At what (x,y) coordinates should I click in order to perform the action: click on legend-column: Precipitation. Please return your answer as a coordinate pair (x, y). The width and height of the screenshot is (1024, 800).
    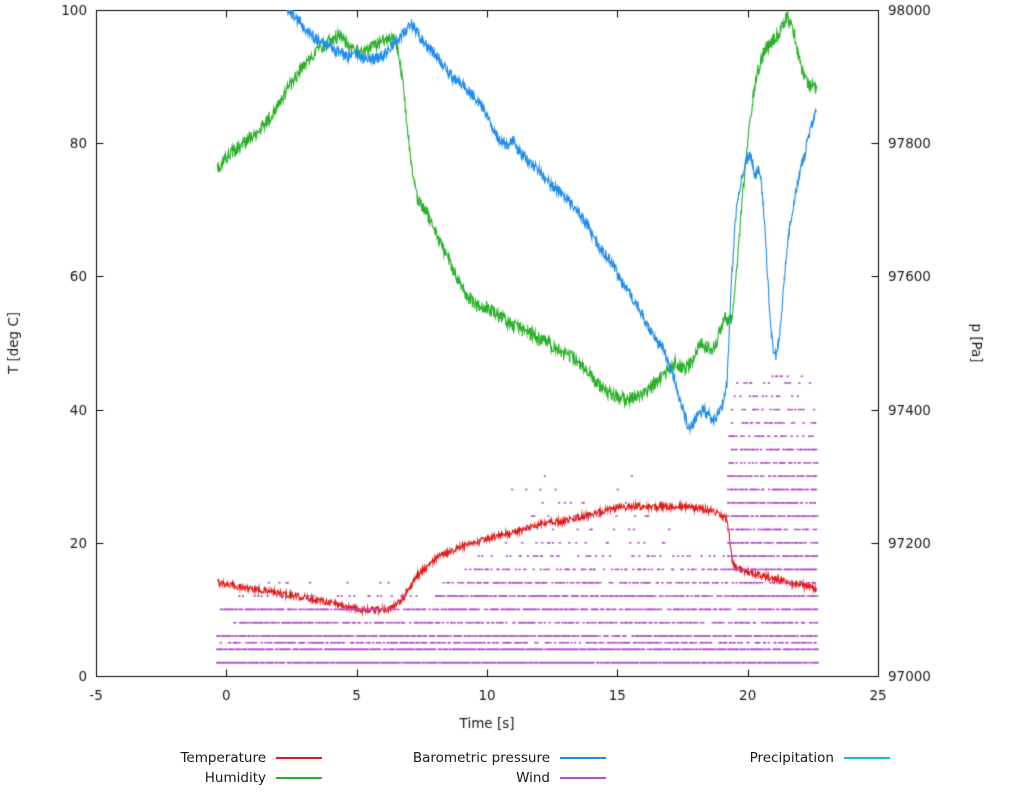
    Looking at the image, I should click on (748, 758).